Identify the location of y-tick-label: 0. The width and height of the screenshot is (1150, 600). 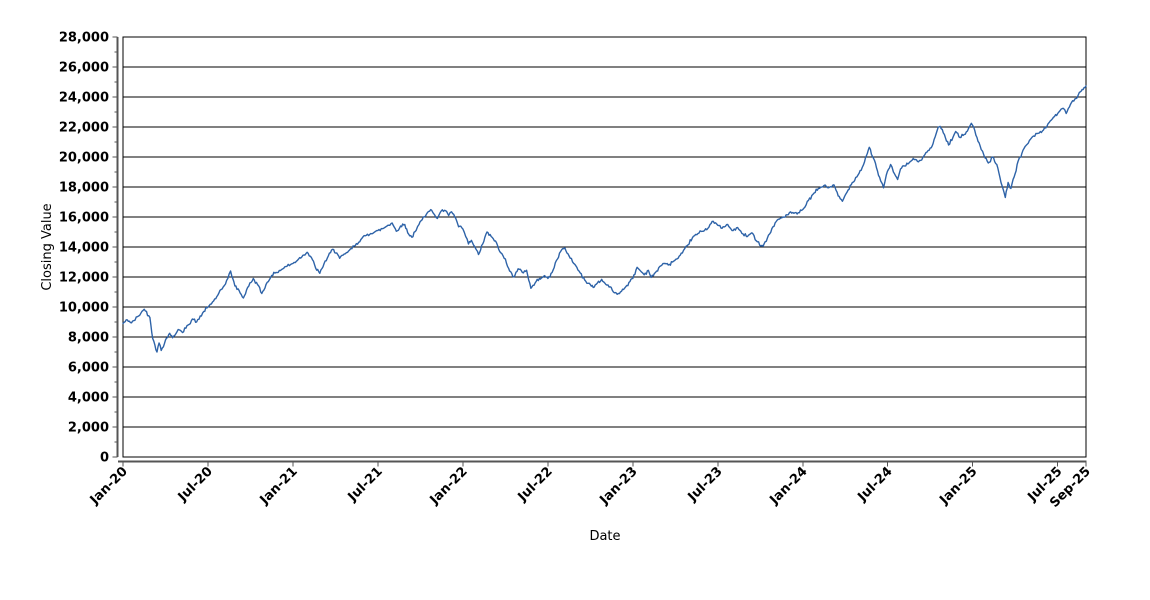
(104, 458).